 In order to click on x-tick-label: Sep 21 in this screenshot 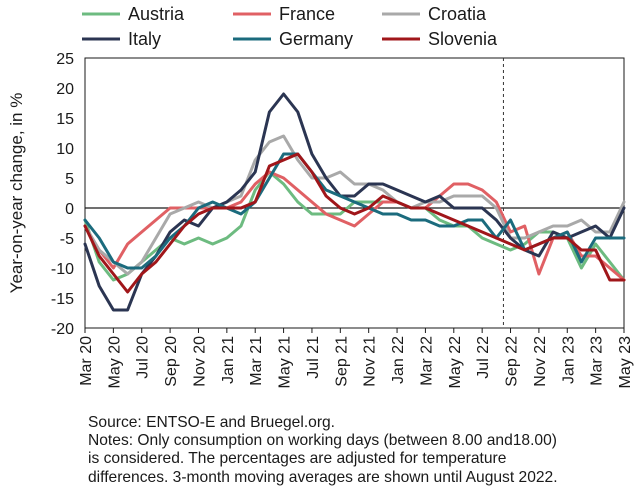, I will do `click(341, 361)`.